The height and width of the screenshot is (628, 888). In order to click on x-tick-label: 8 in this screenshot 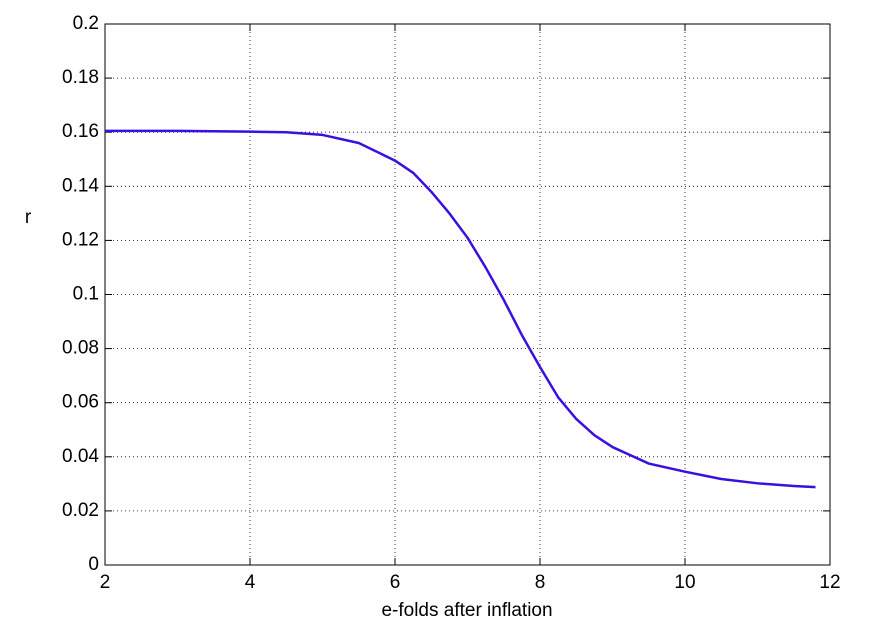, I will do `click(540, 582)`.